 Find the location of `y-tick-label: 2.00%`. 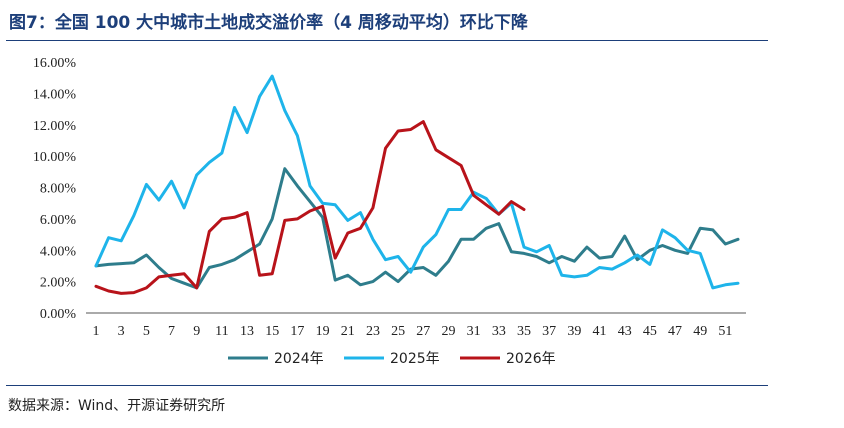

y-tick-label: 2.00% is located at coordinates (58, 283).